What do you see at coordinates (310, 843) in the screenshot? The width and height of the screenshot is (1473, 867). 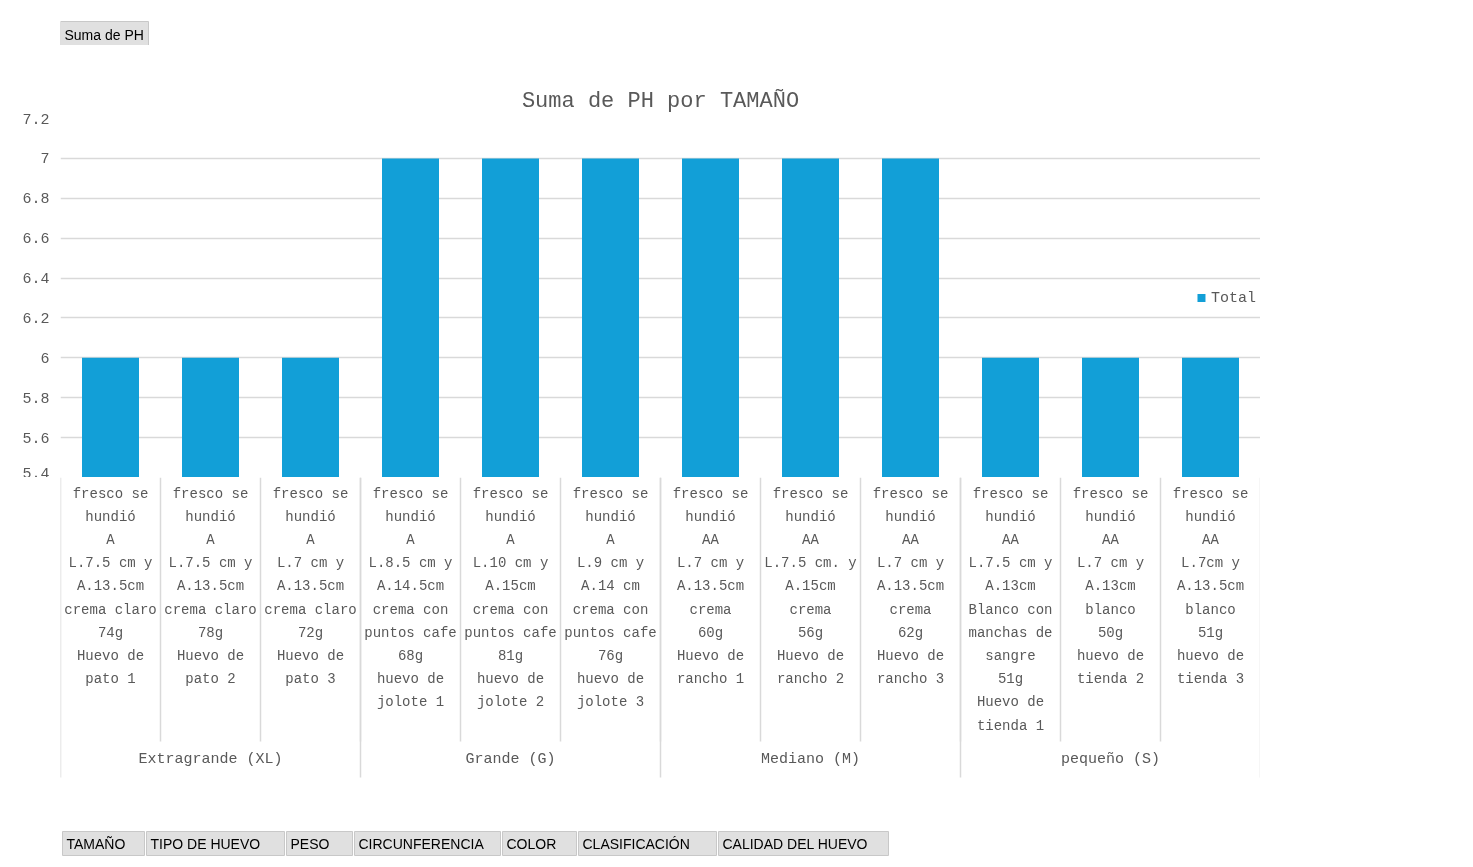 I see `text: PESO` at bounding box center [310, 843].